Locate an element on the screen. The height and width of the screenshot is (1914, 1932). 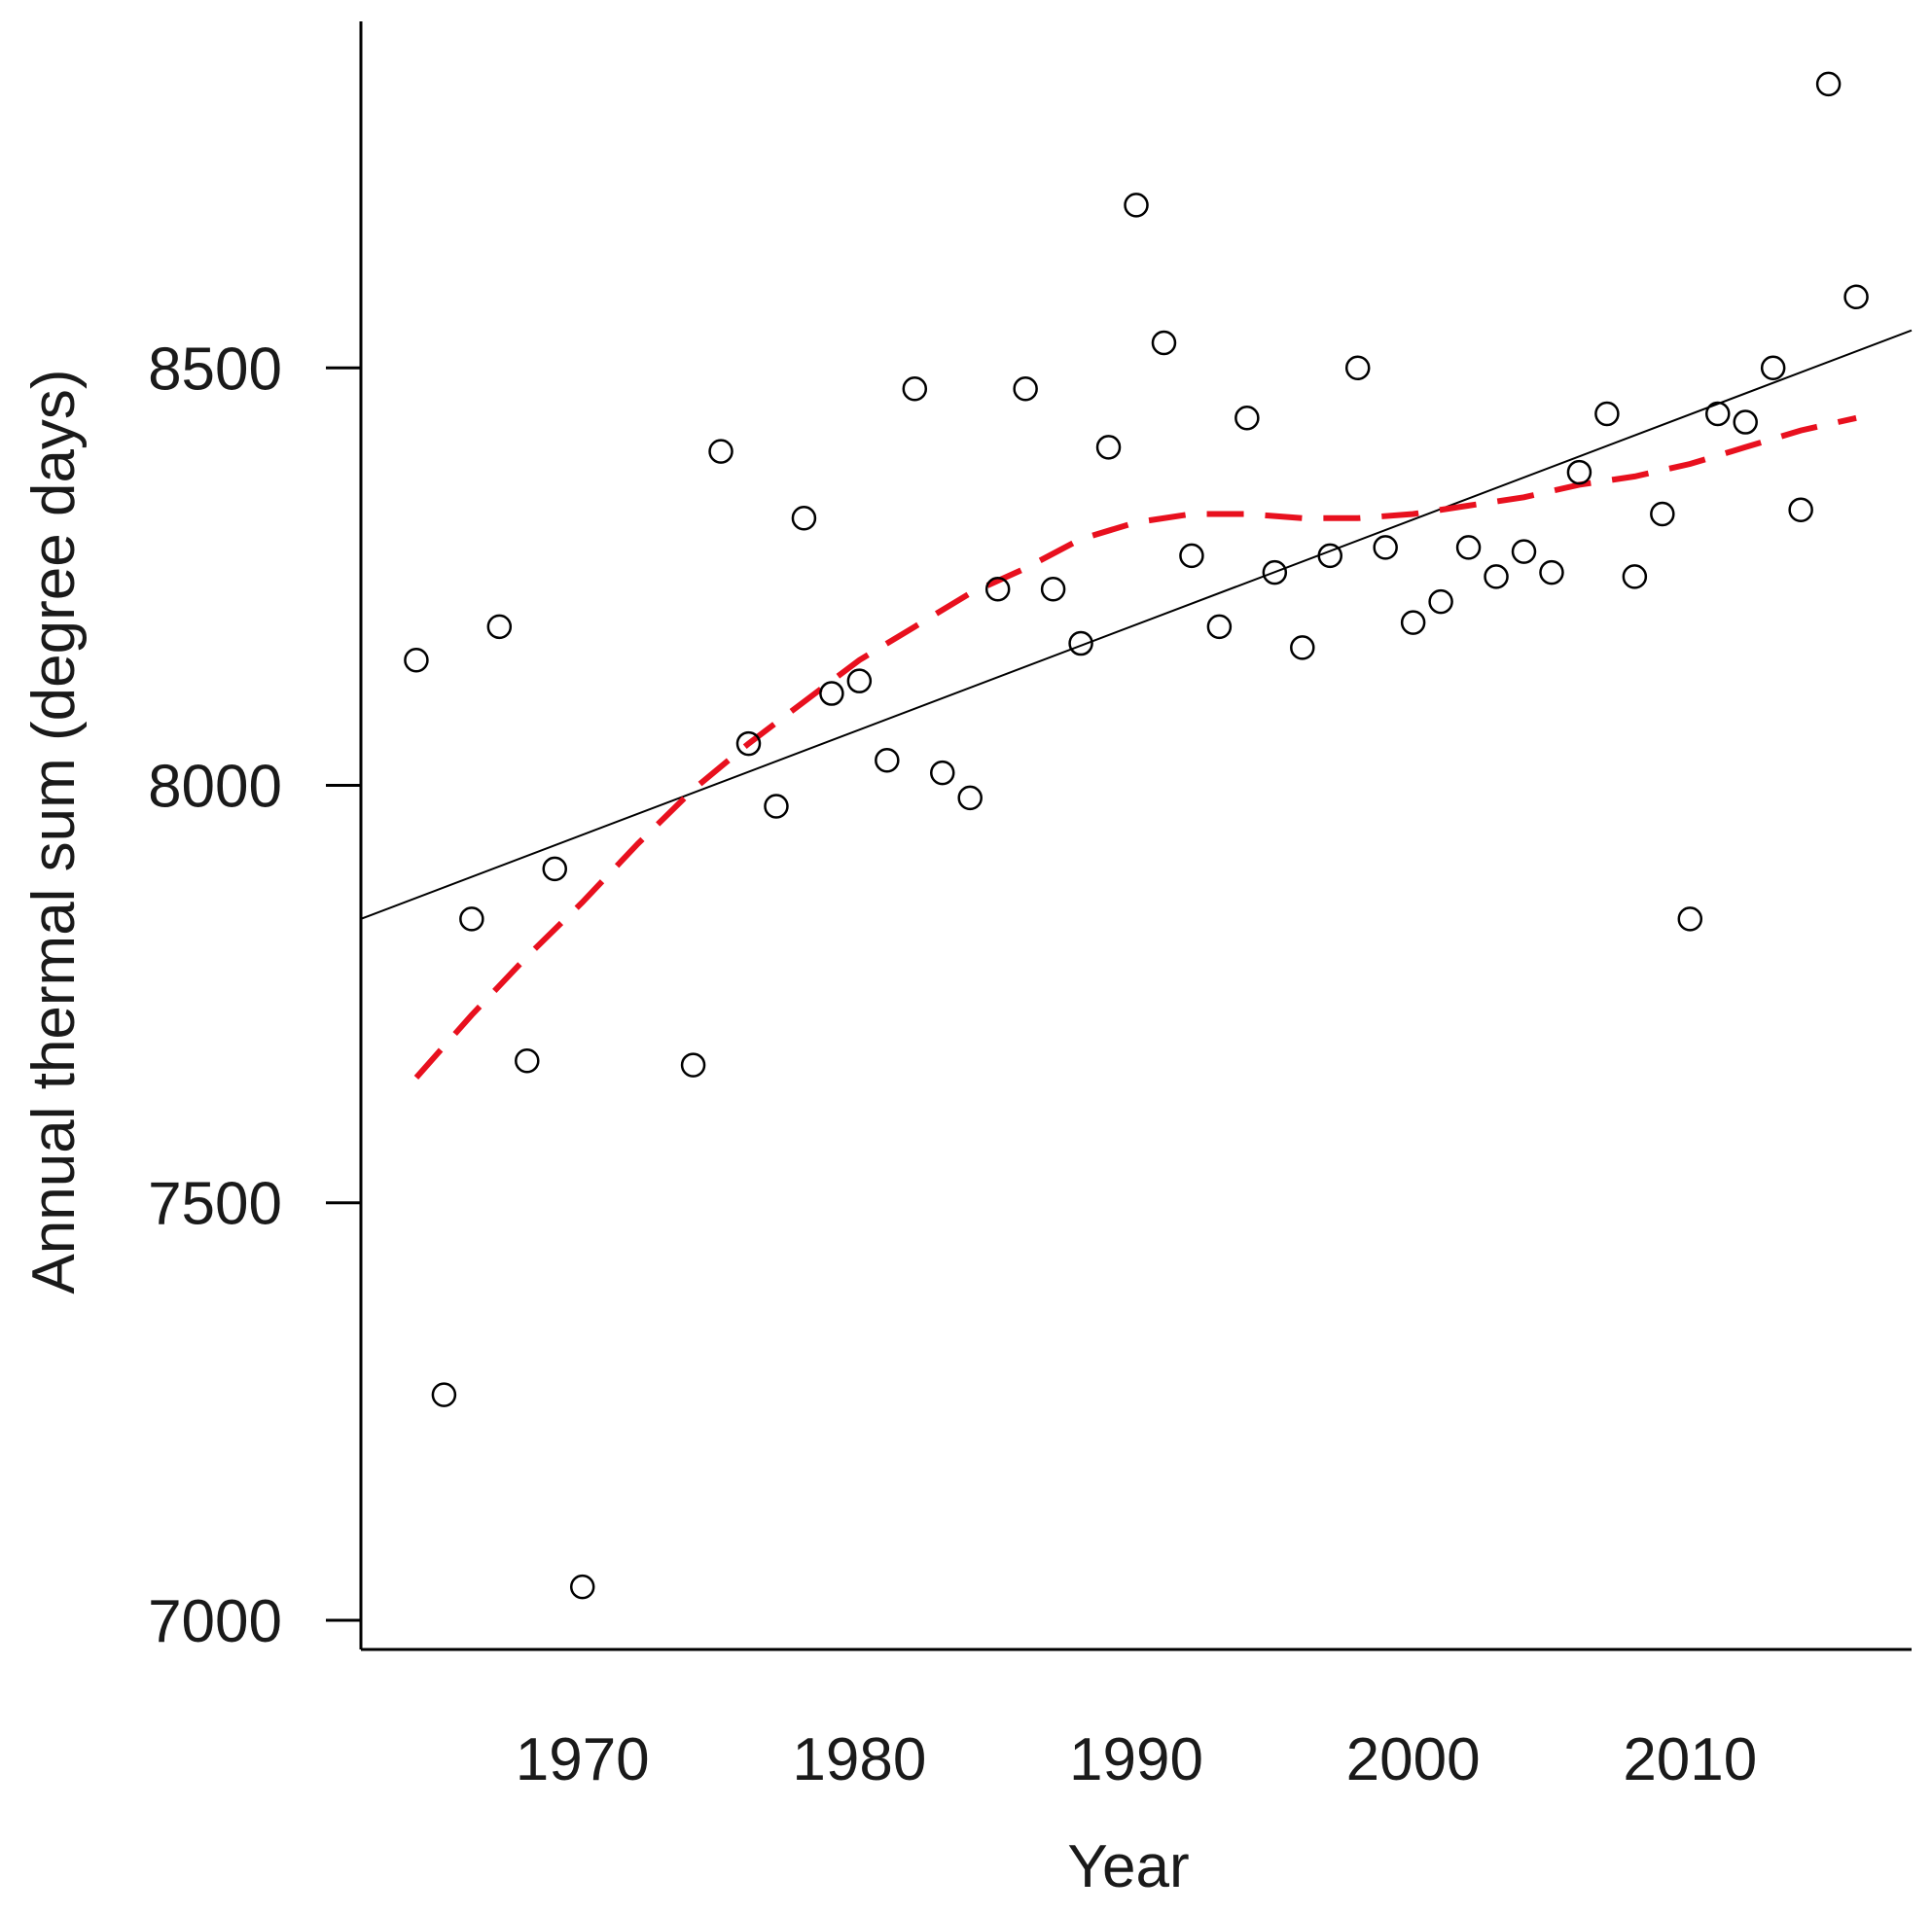
x-axis-title: Year is located at coordinates (1128, 1866).